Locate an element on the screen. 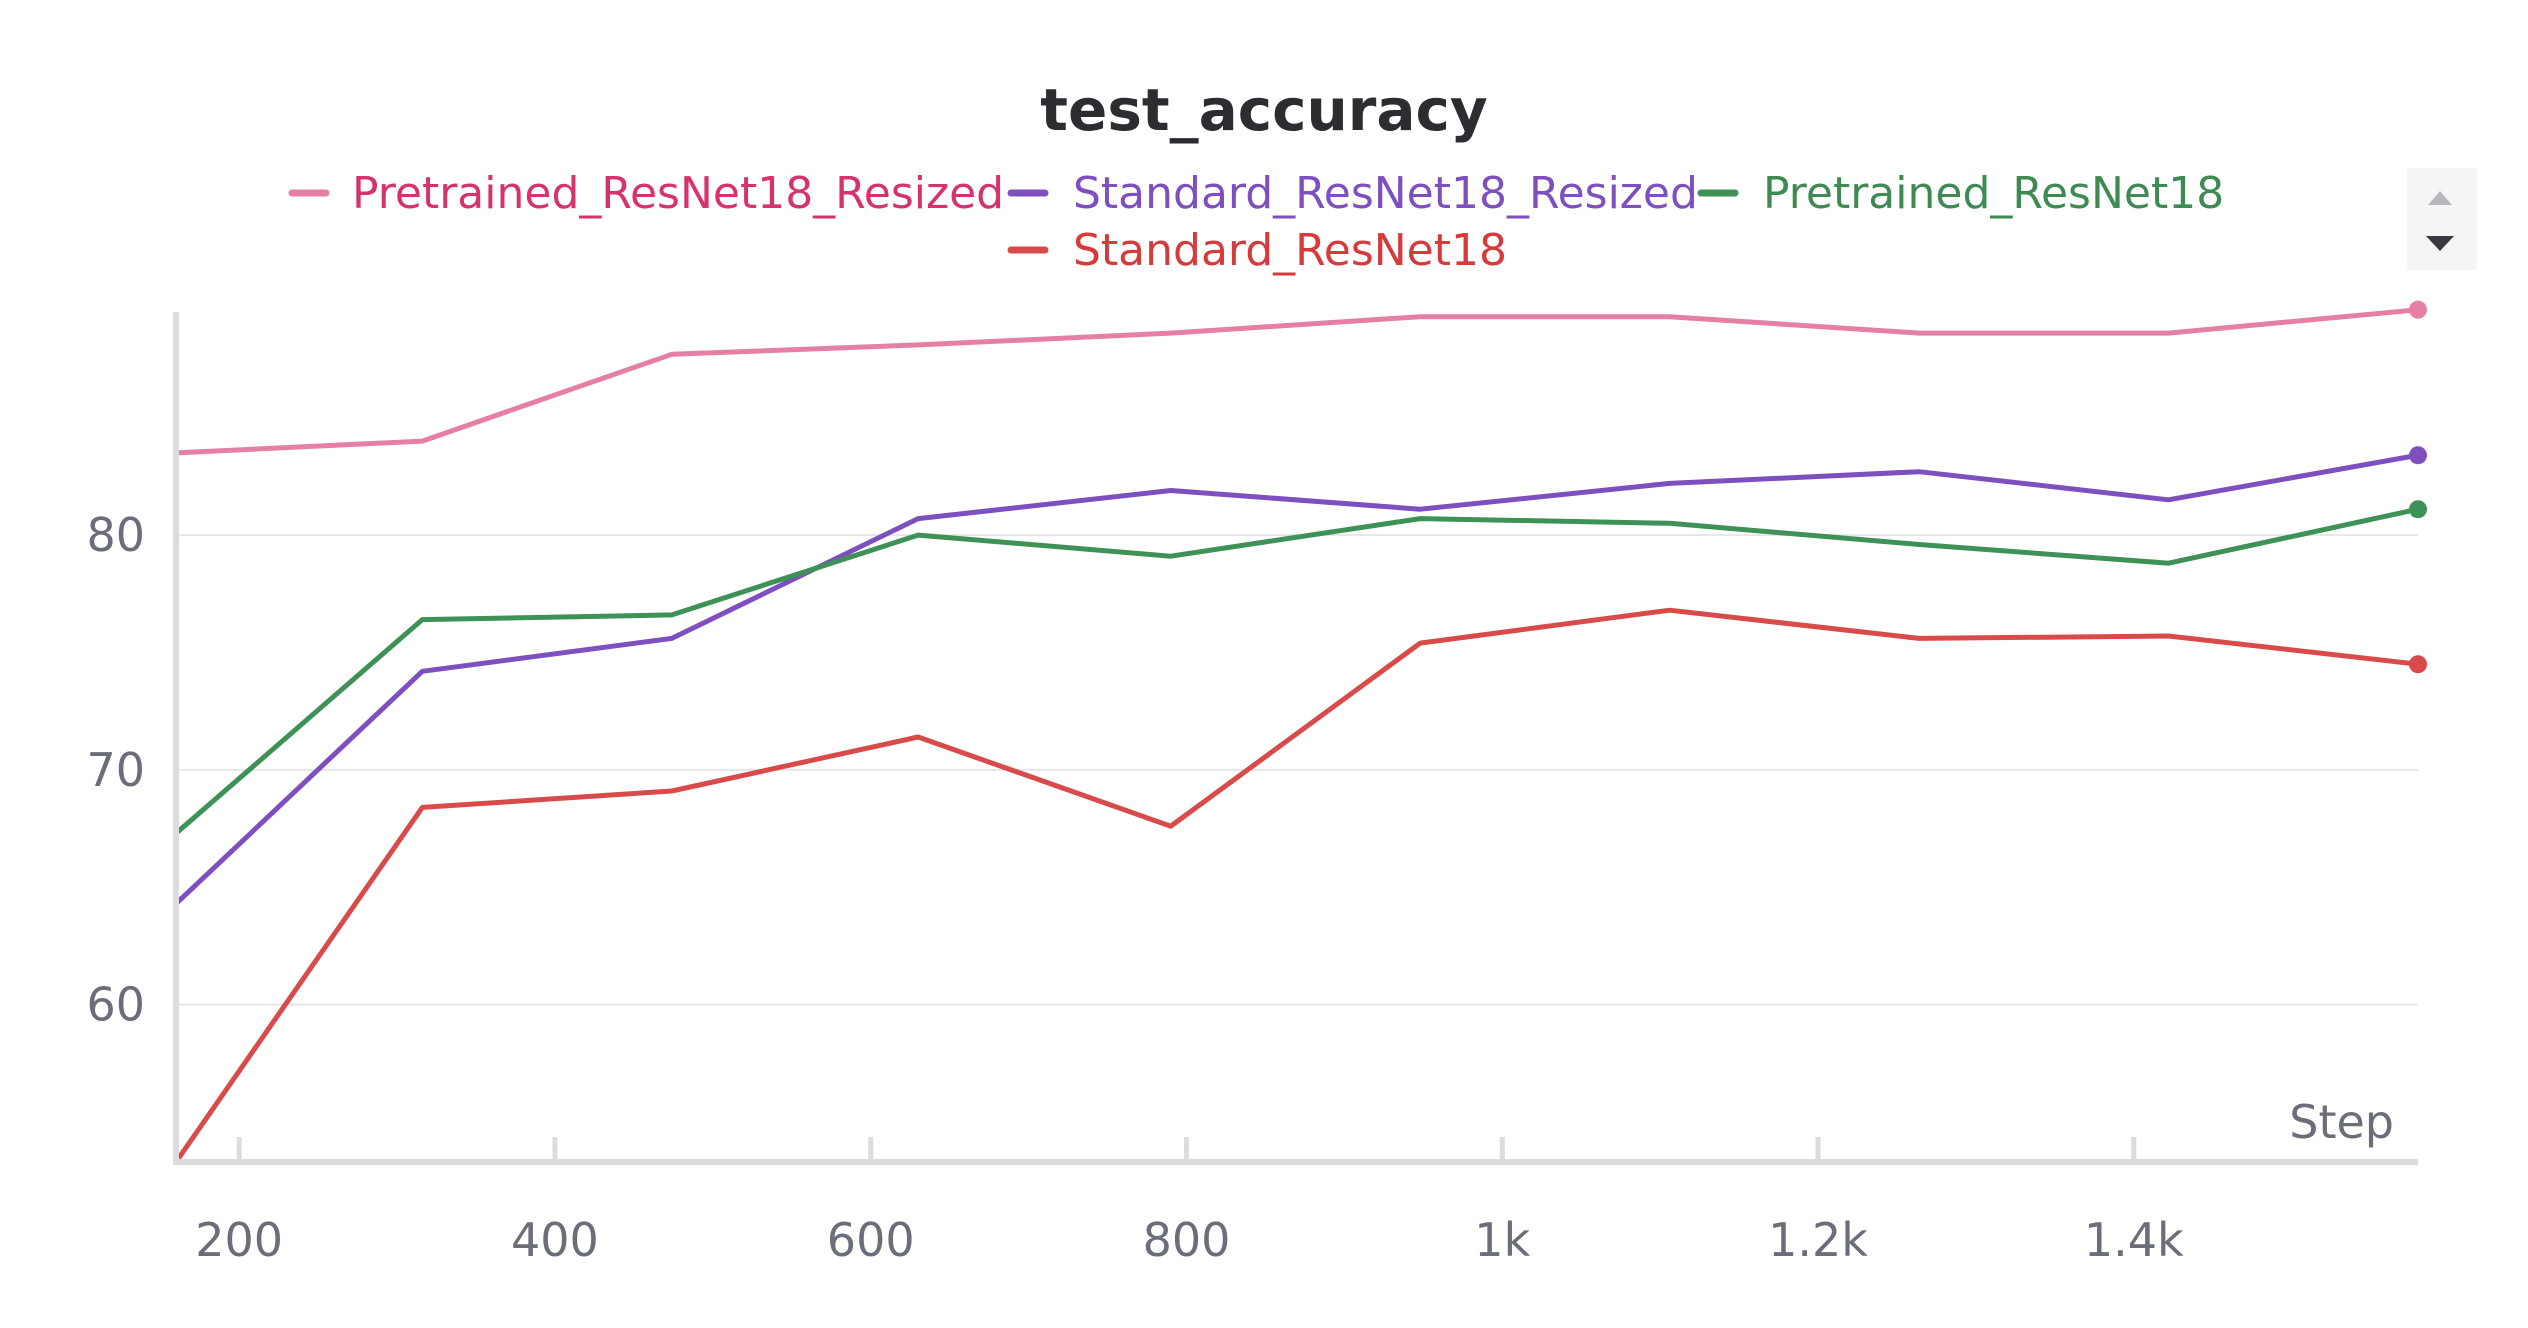  series-endpoint-standard-resnet18-resized is located at coordinates (2418, 455).